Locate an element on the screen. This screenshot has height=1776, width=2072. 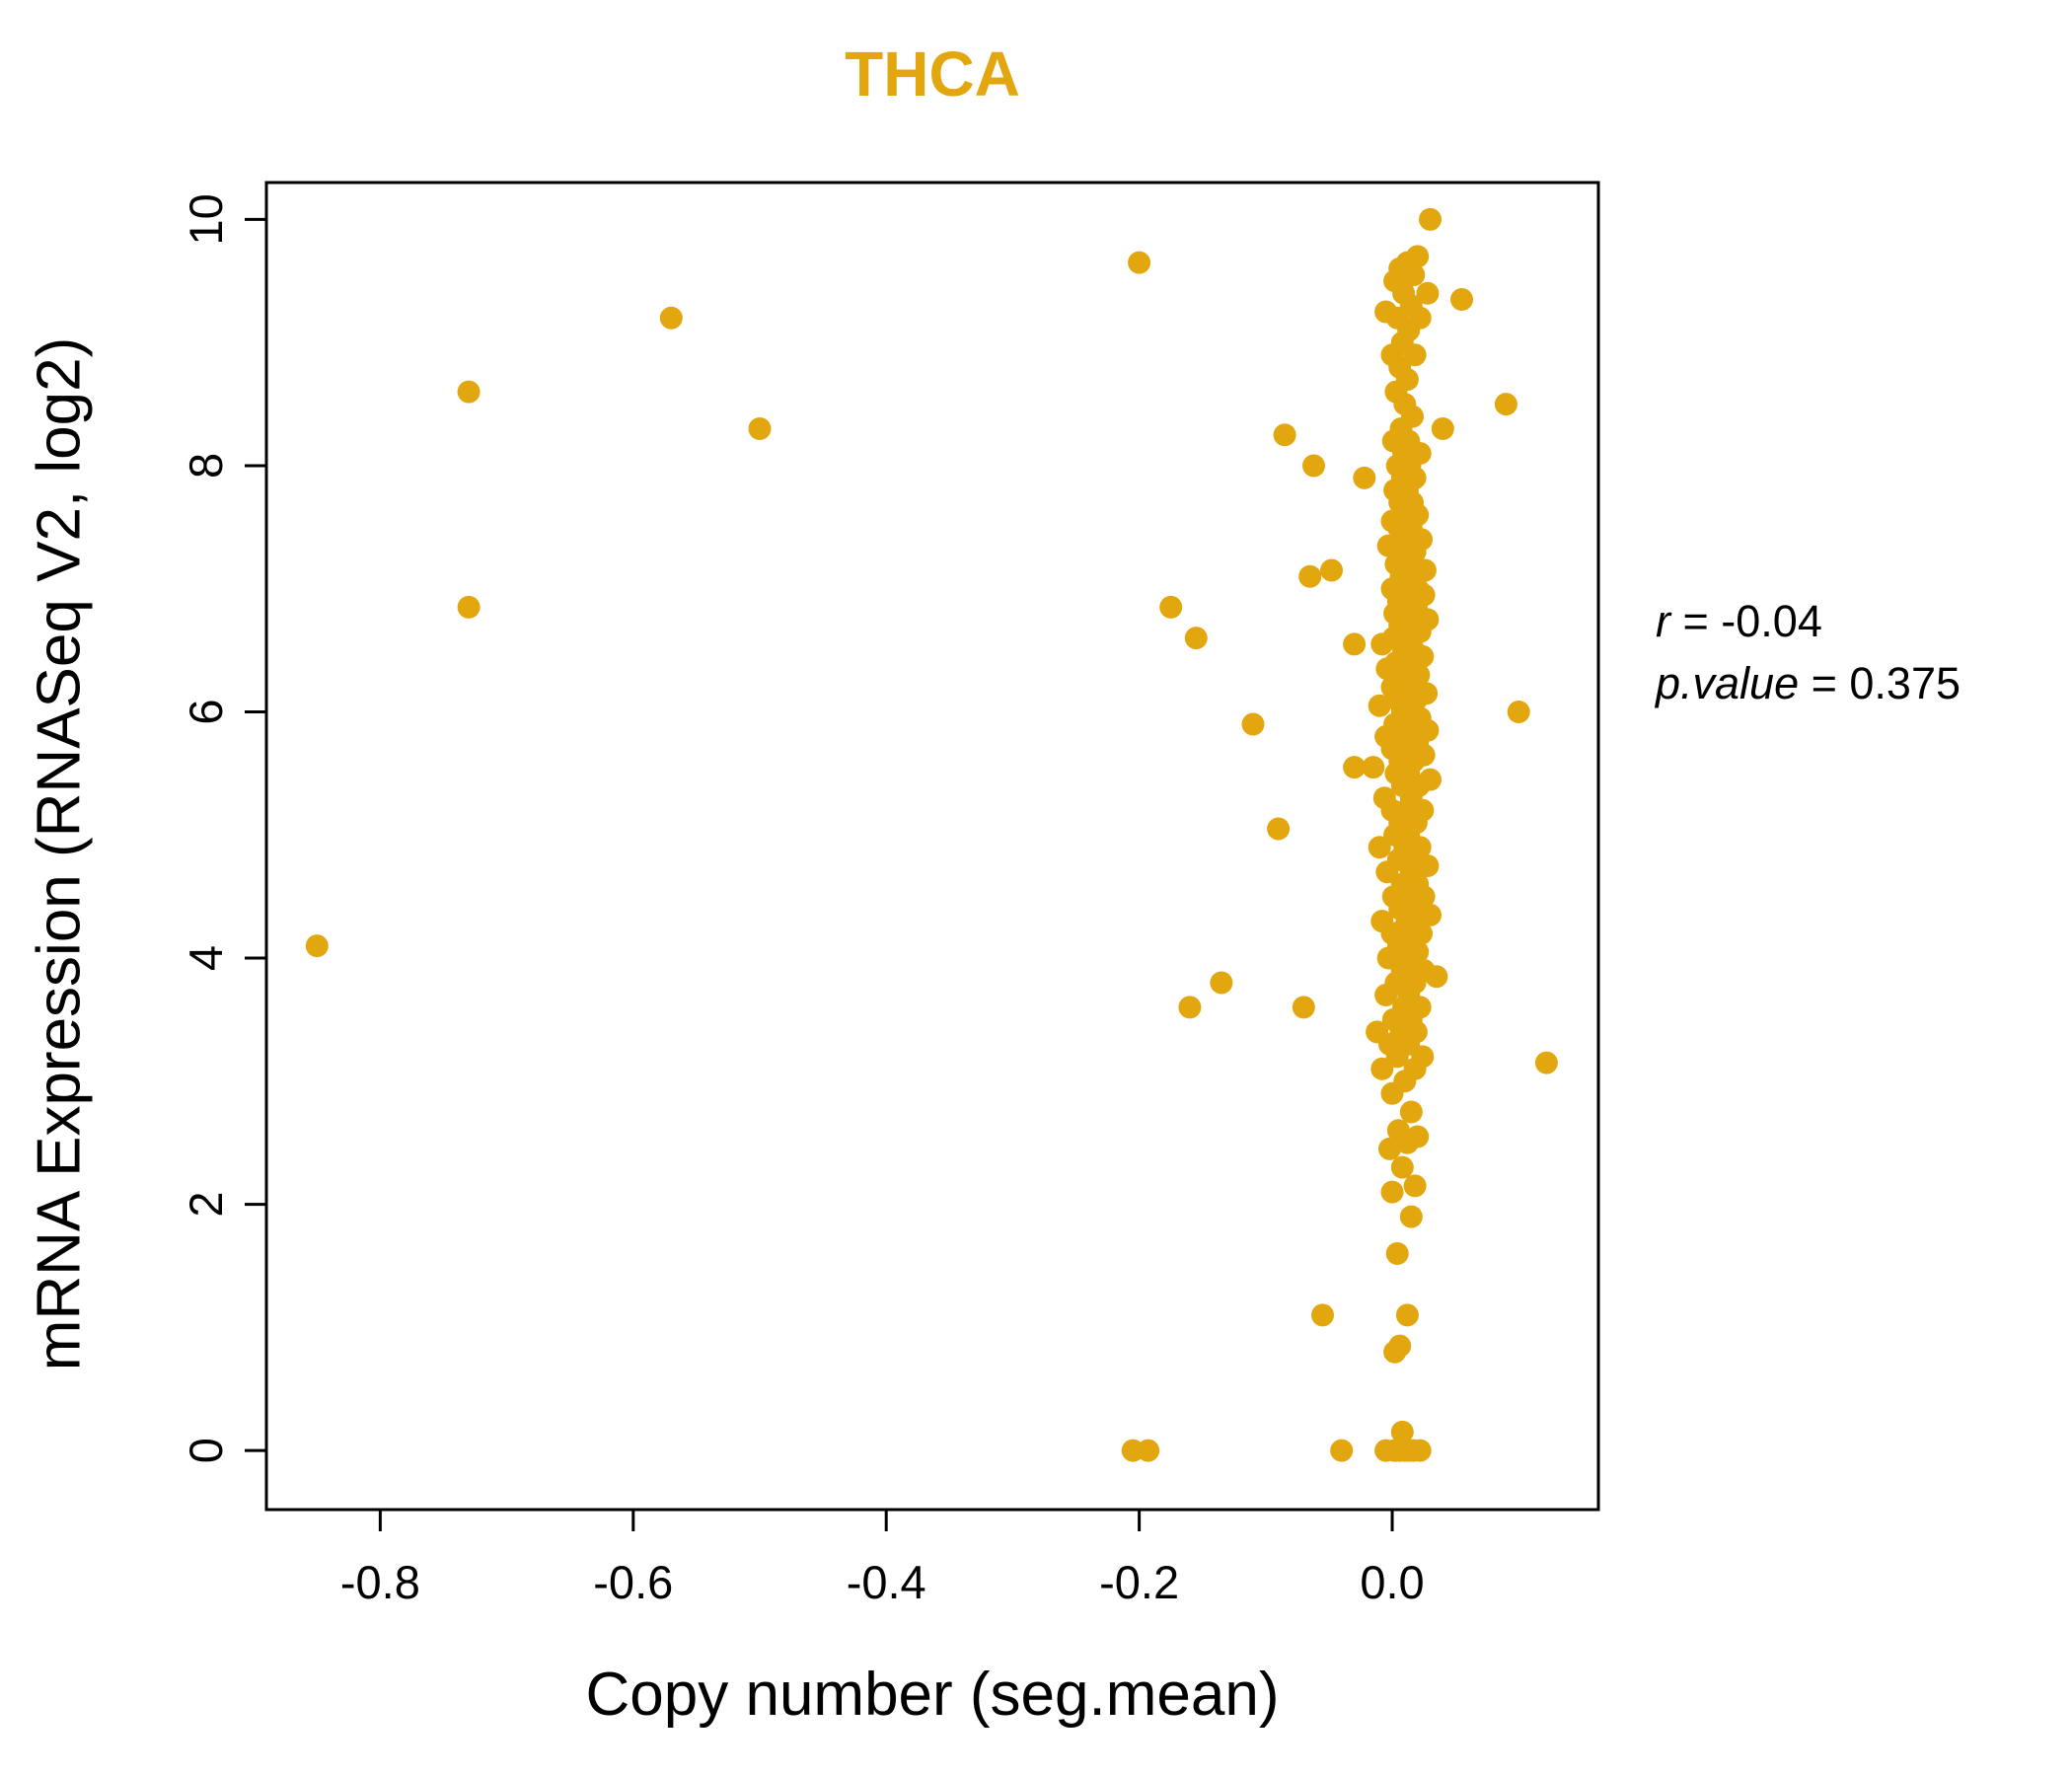
x-tick-label: 0.0 is located at coordinates (1392, 1582).